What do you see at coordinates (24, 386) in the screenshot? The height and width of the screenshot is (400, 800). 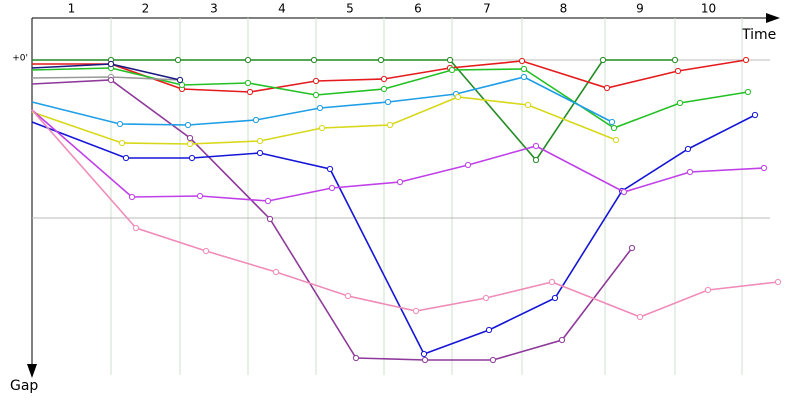 I see `y-axis-label: Gap` at bounding box center [24, 386].